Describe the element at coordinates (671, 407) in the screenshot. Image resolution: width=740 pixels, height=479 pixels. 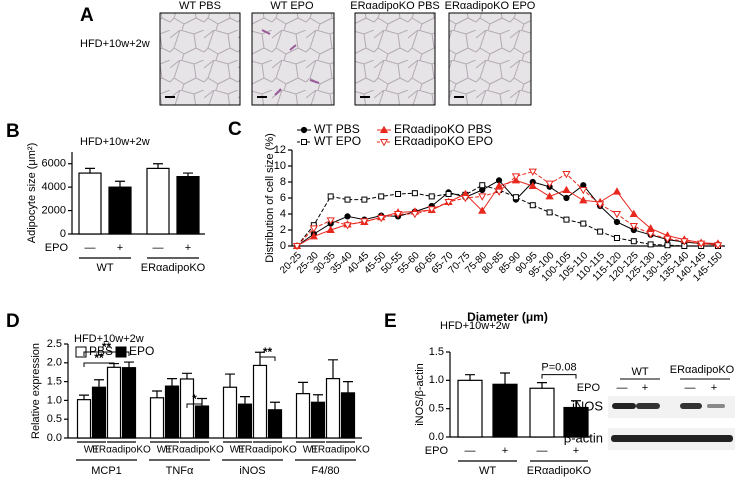
I see `blot-membrane` at that location.